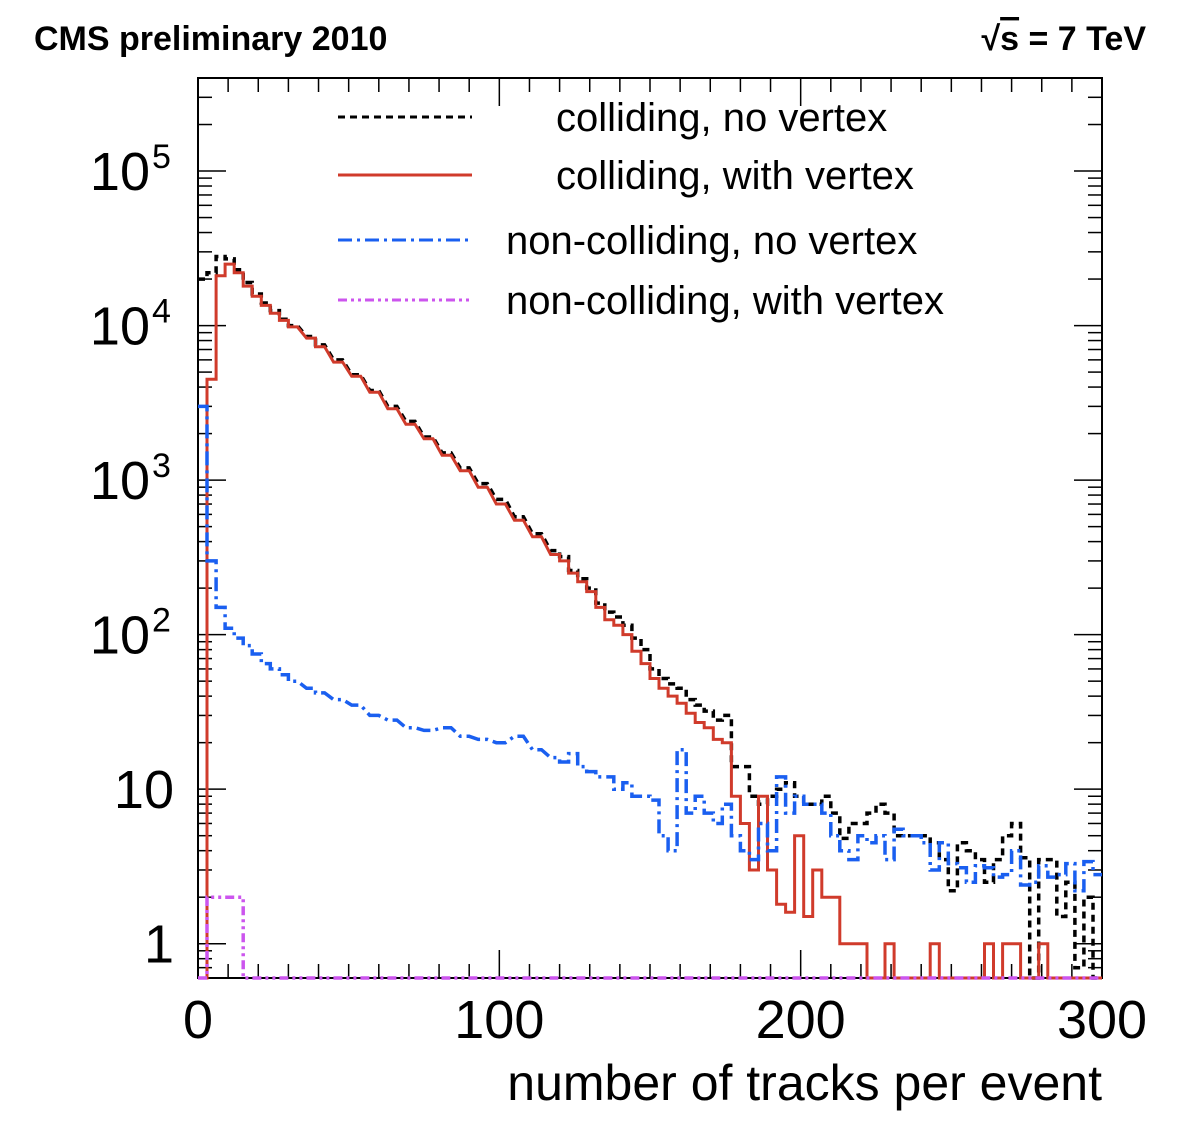 This screenshot has width=1182, height=1134. I want to click on x-tick-label: 0, so click(198, 1020).